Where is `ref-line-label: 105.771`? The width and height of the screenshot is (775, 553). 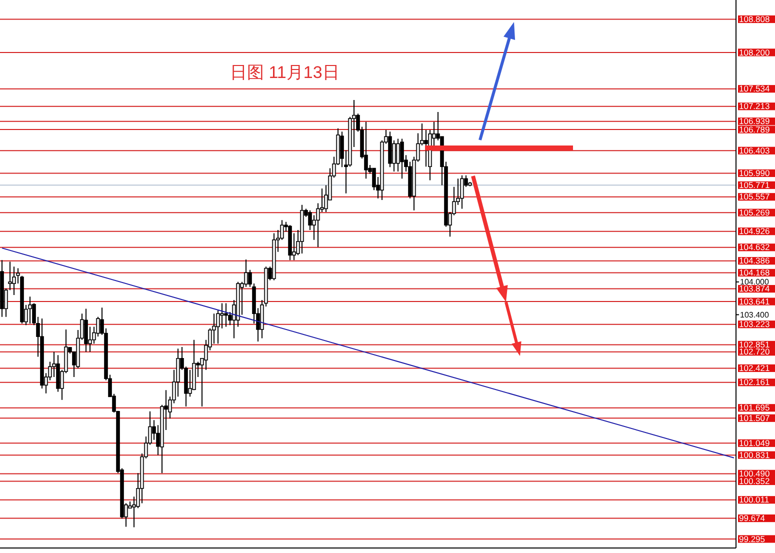
ref-line-label: 105.771 is located at coordinates (754, 185).